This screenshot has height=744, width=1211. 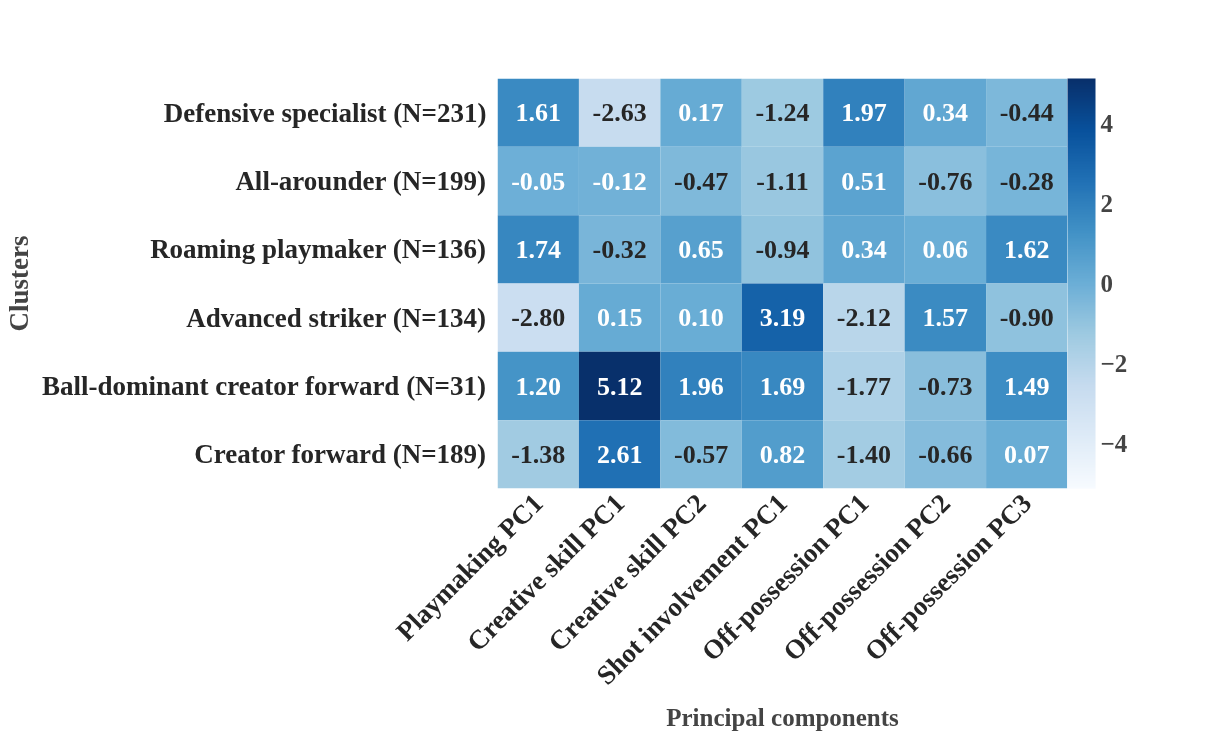 I want to click on y-tick-label: Ball-dominant creator forward (N=31), so click(x=264, y=386).